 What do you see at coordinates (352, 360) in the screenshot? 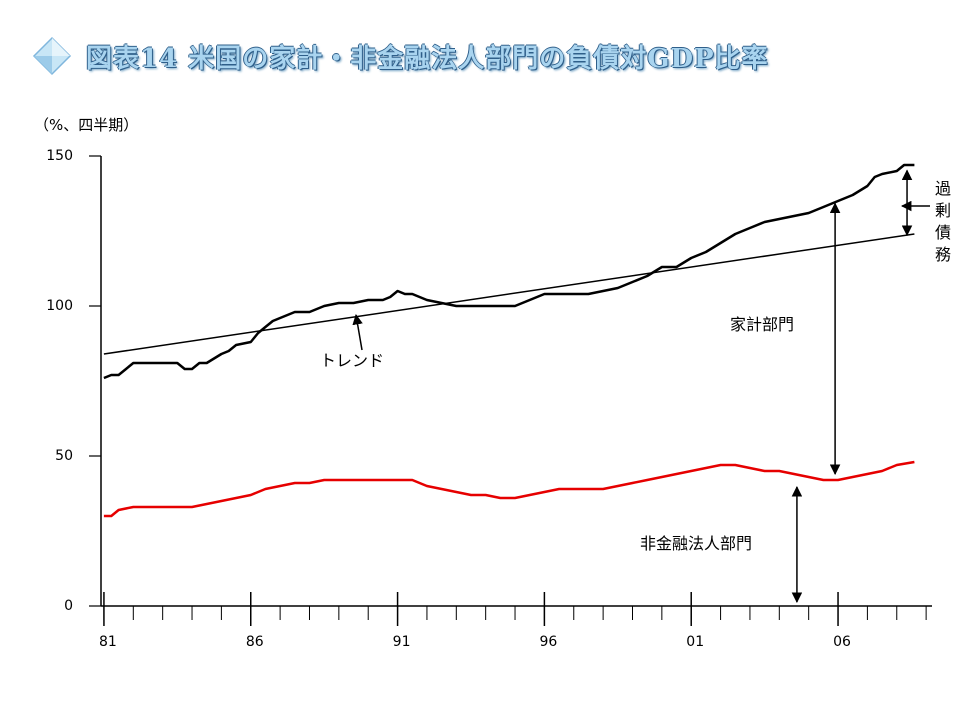
I see `trend-label: トレンド` at bounding box center [352, 360].